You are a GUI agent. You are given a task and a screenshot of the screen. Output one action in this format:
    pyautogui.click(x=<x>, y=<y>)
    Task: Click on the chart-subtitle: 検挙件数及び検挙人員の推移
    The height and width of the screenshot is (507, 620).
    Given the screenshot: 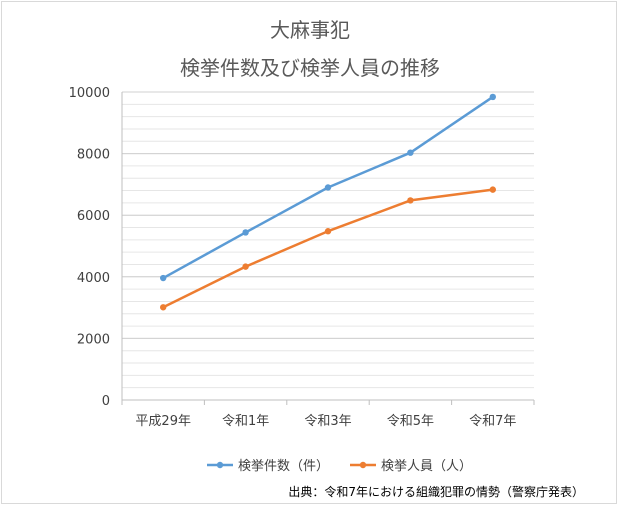 What is the action you would take?
    pyautogui.click(x=310, y=68)
    